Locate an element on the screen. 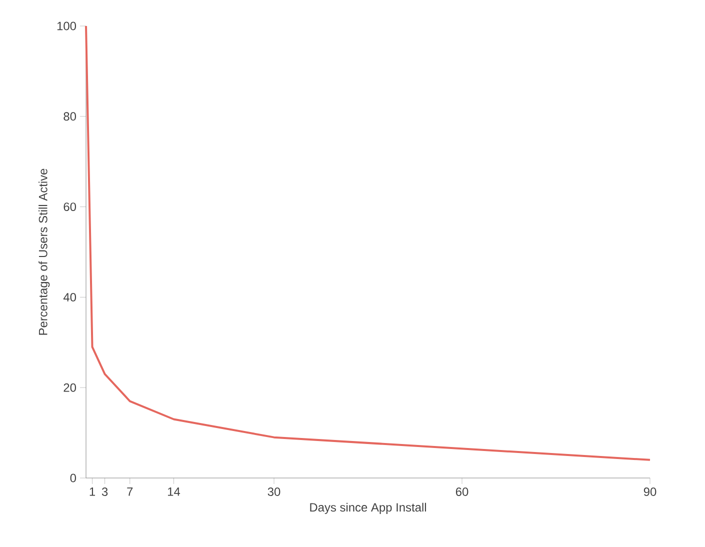  y-tick-label: 100 is located at coordinates (66, 26).